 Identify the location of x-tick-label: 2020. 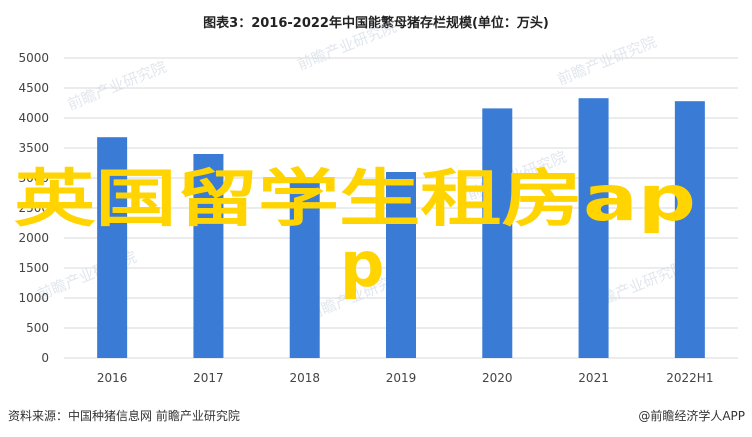
(497, 378).